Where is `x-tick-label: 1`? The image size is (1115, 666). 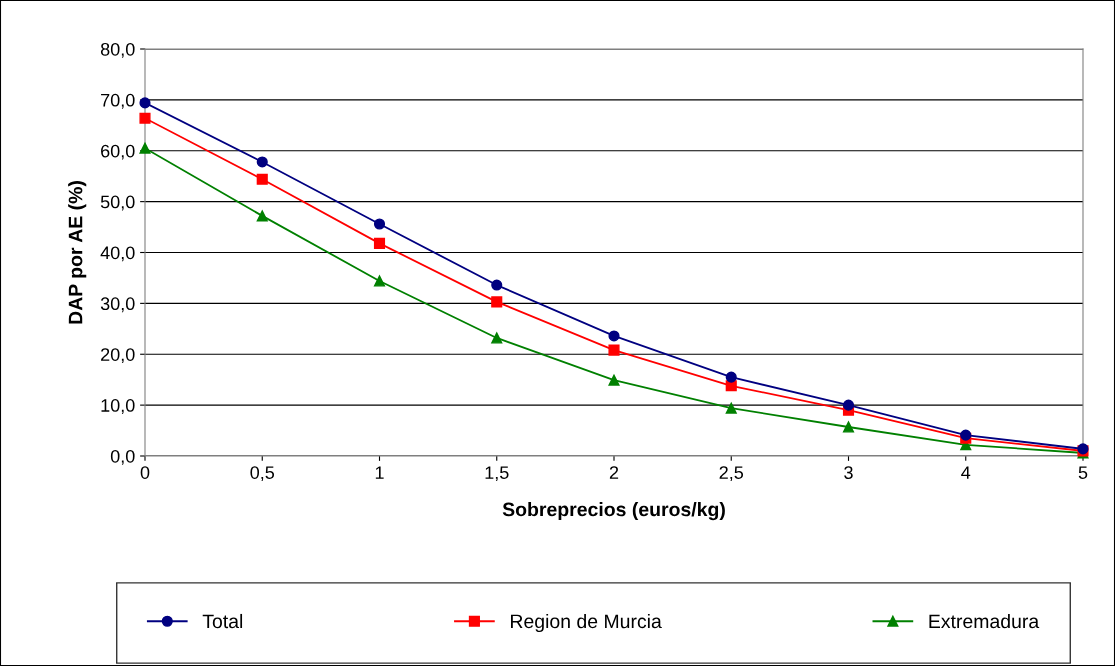
x-tick-label: 1 is located at coordinates (379, 472).